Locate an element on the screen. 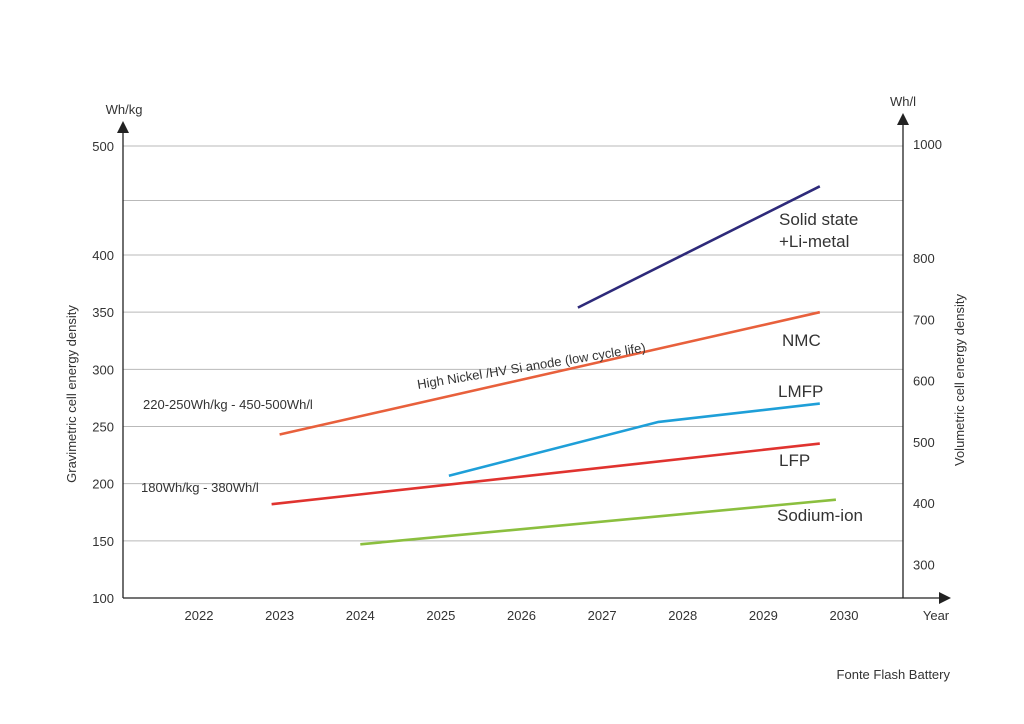  left-tick-label: 100 is located at coordinates (103, 598).